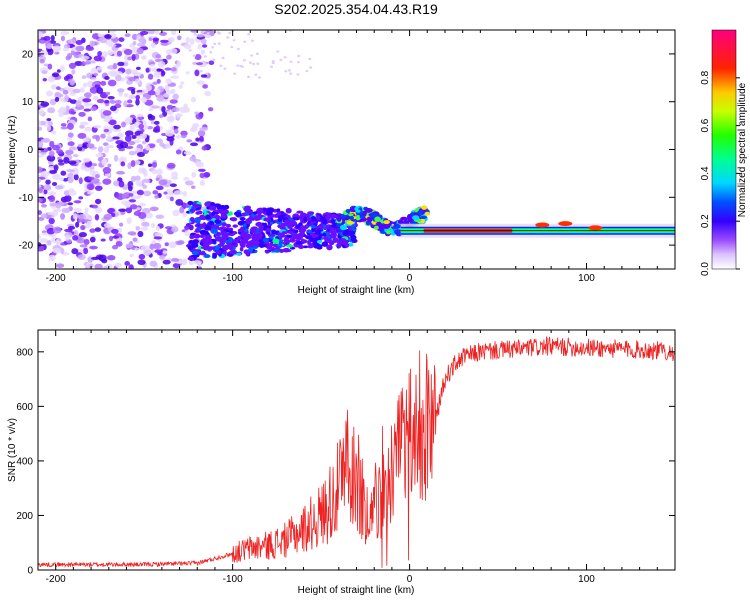 This screenshot has width=750, height=600. What do you see at coordinates (410, 579) in the screenshot?
I see `snr-x-tick-label: 0` at bounding box center [410, 579].